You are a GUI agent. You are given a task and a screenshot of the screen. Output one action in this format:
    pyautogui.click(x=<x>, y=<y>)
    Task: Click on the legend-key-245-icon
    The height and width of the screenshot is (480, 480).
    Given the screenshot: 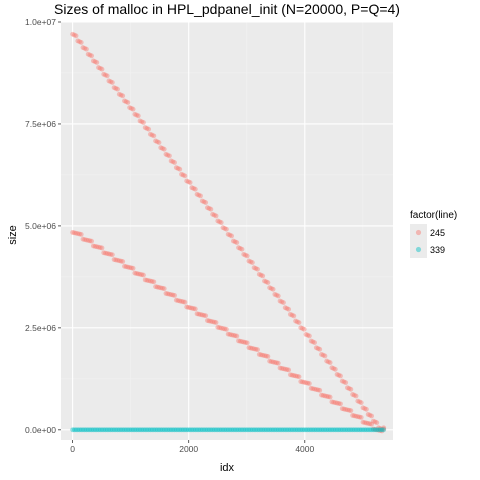 What is the action you would take?
    pyautogui.click(x=418, y=232)
    